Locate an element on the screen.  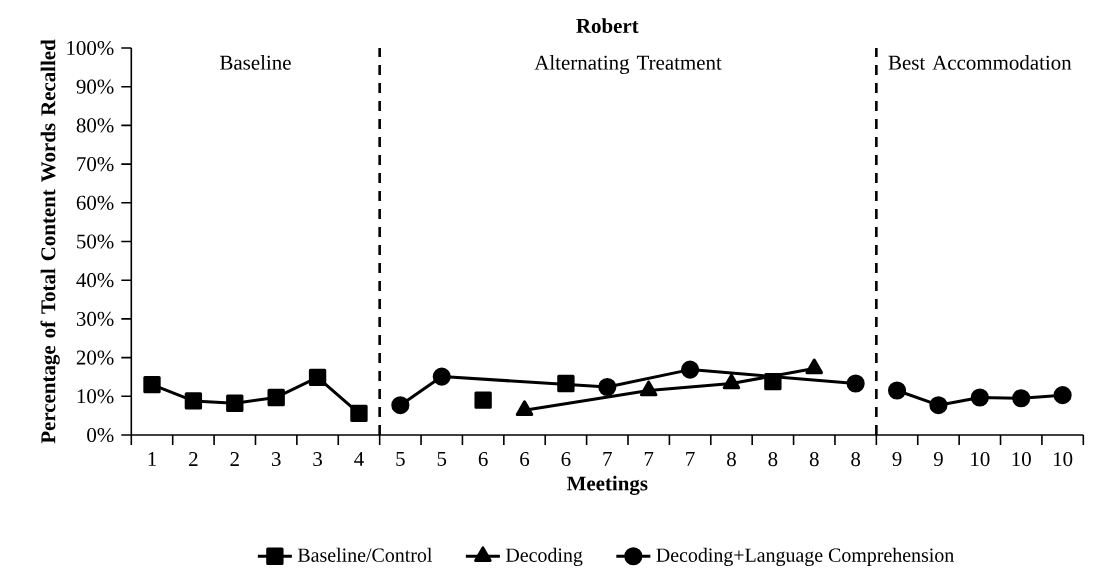
y-tick-label: 80% is located at coordinates (95, 125).